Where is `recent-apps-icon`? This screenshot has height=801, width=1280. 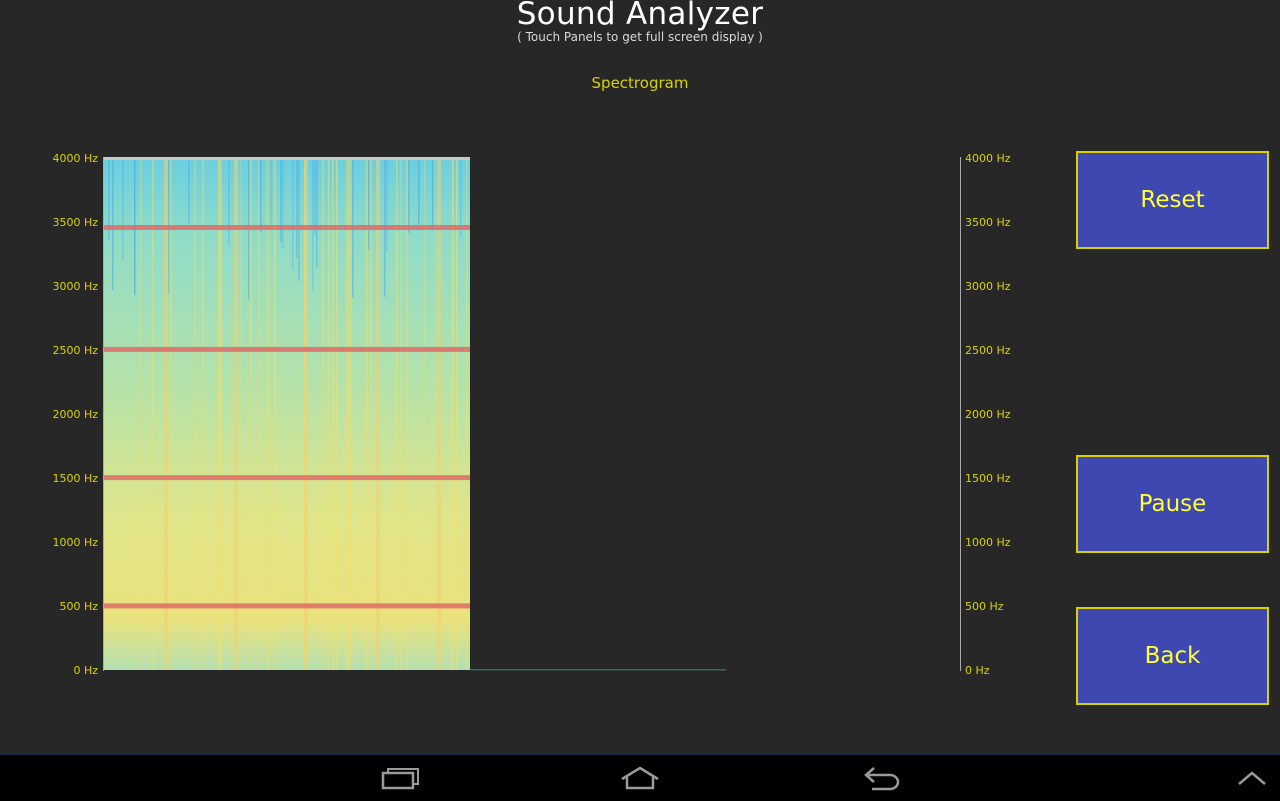
recent-apps-icon is located at coordinates (400, 778).